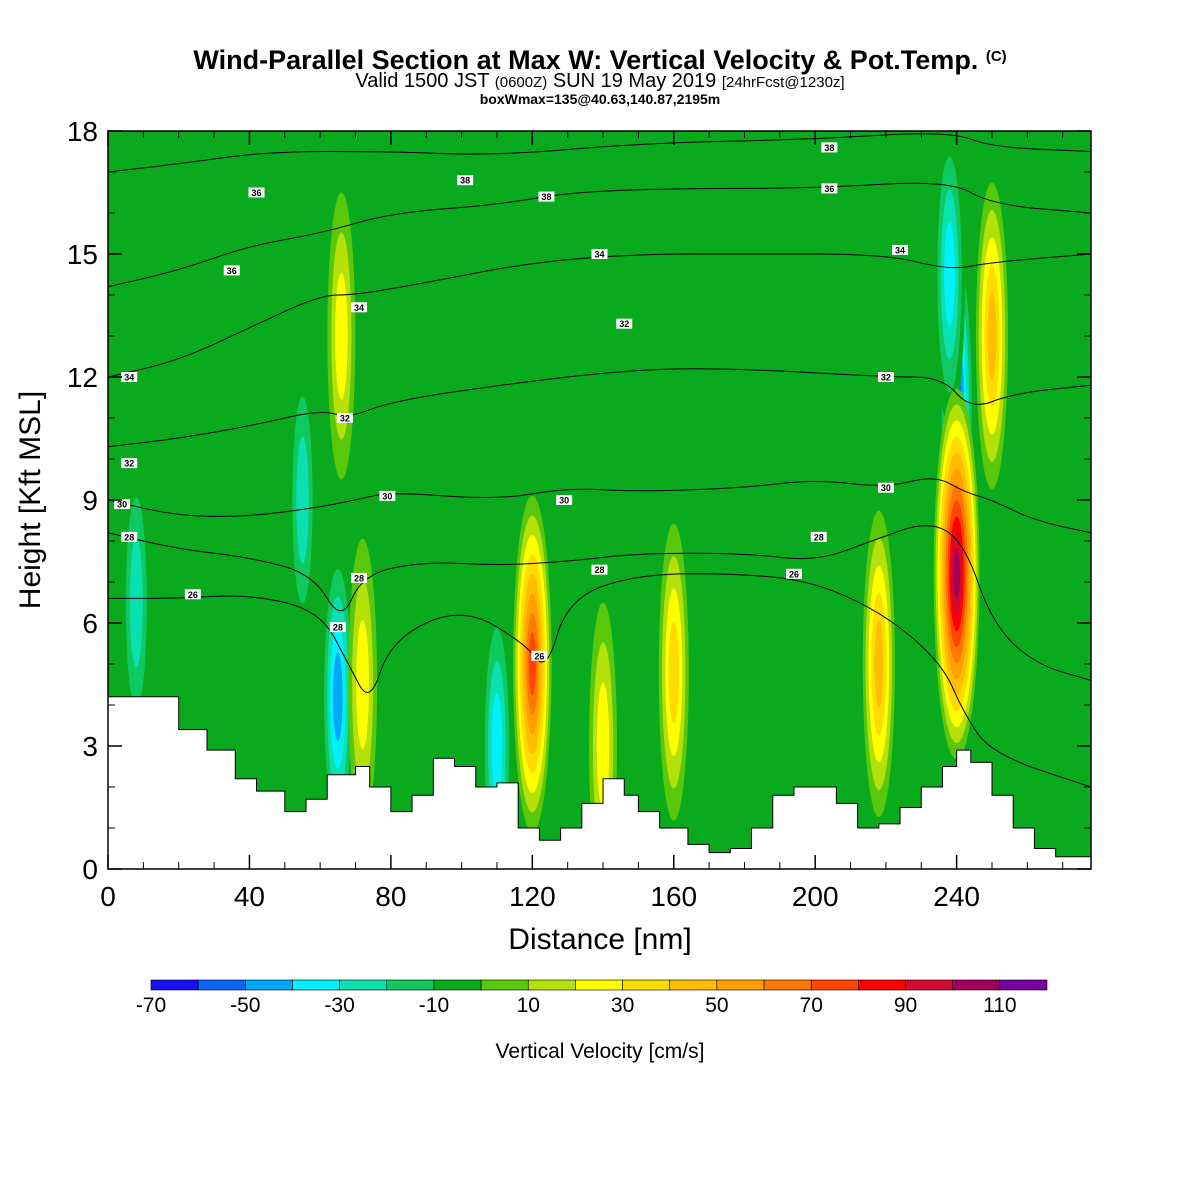 This screenshot has width=1200, height=1200. I want to click on colorbar-tick-label: 70, so click(811, 1005).